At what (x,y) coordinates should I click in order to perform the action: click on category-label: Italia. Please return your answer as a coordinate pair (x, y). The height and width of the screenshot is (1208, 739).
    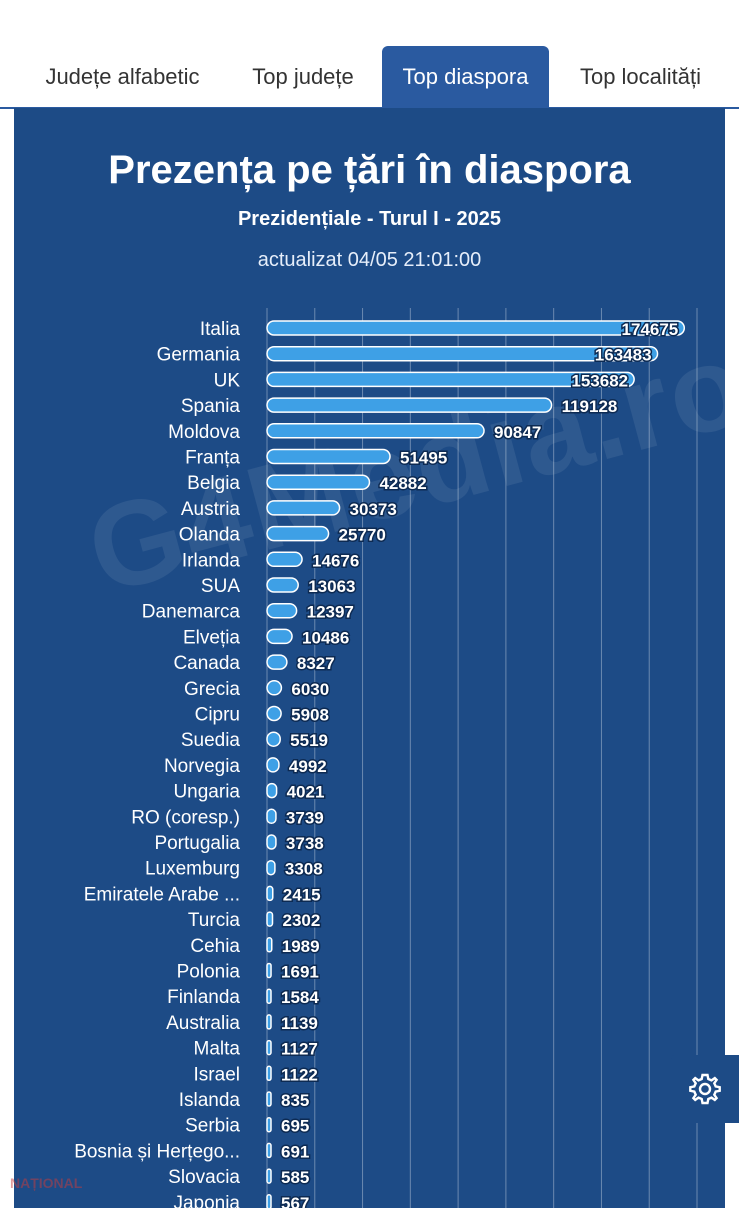
    Looking at the image, I should click on (220, 329).